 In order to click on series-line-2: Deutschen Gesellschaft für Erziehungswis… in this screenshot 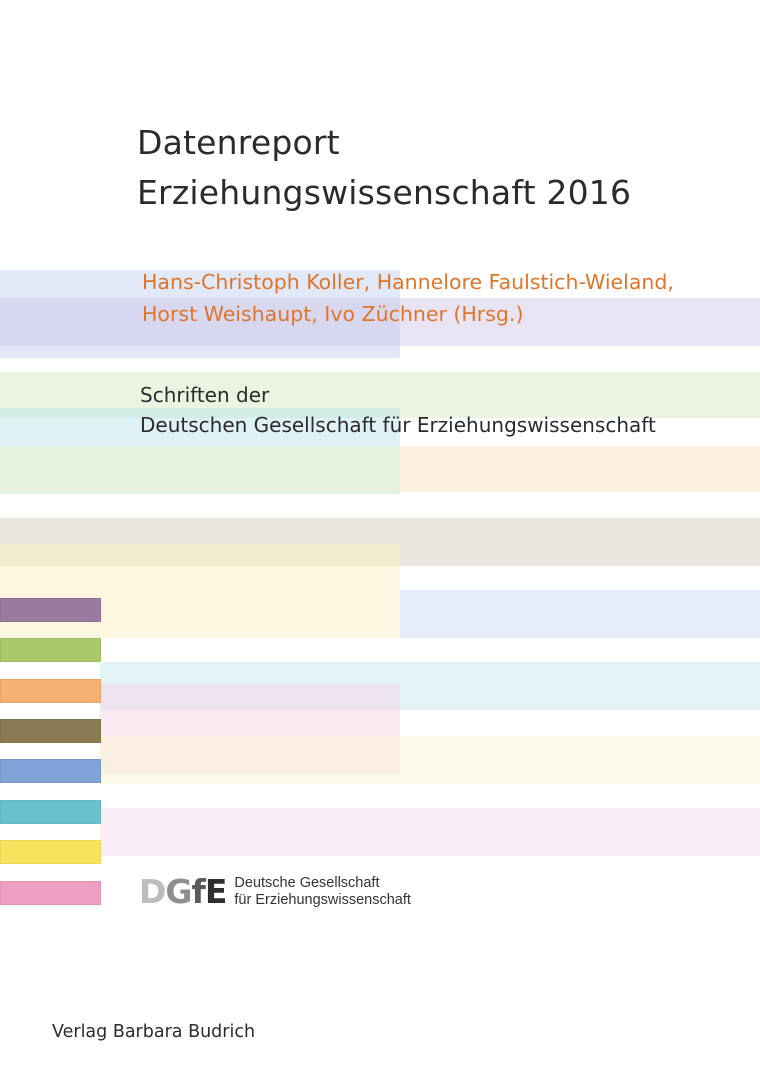, I will do `click(398, 425)`.